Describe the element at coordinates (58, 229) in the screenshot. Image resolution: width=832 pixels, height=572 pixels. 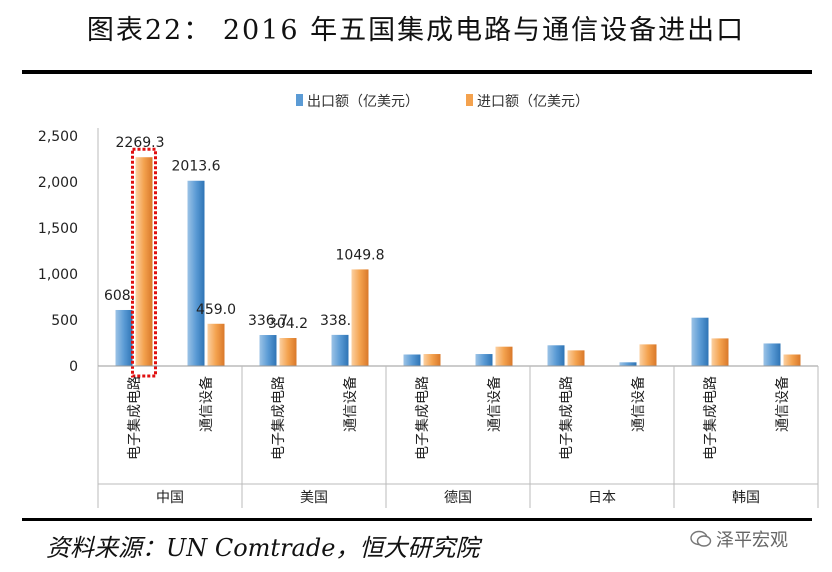
I see `y-tick-label: 1,500` at that location.